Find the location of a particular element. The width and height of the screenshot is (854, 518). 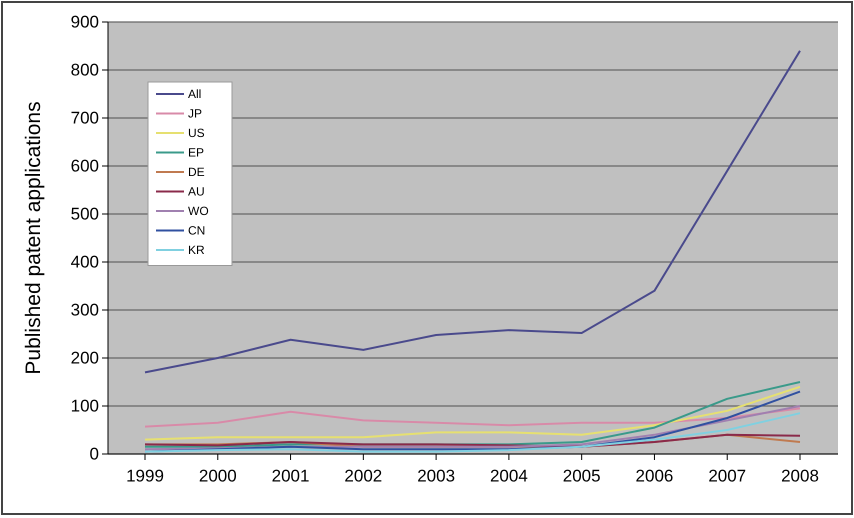

x-tick-label: 2005 is located at coordinates (581, 476).